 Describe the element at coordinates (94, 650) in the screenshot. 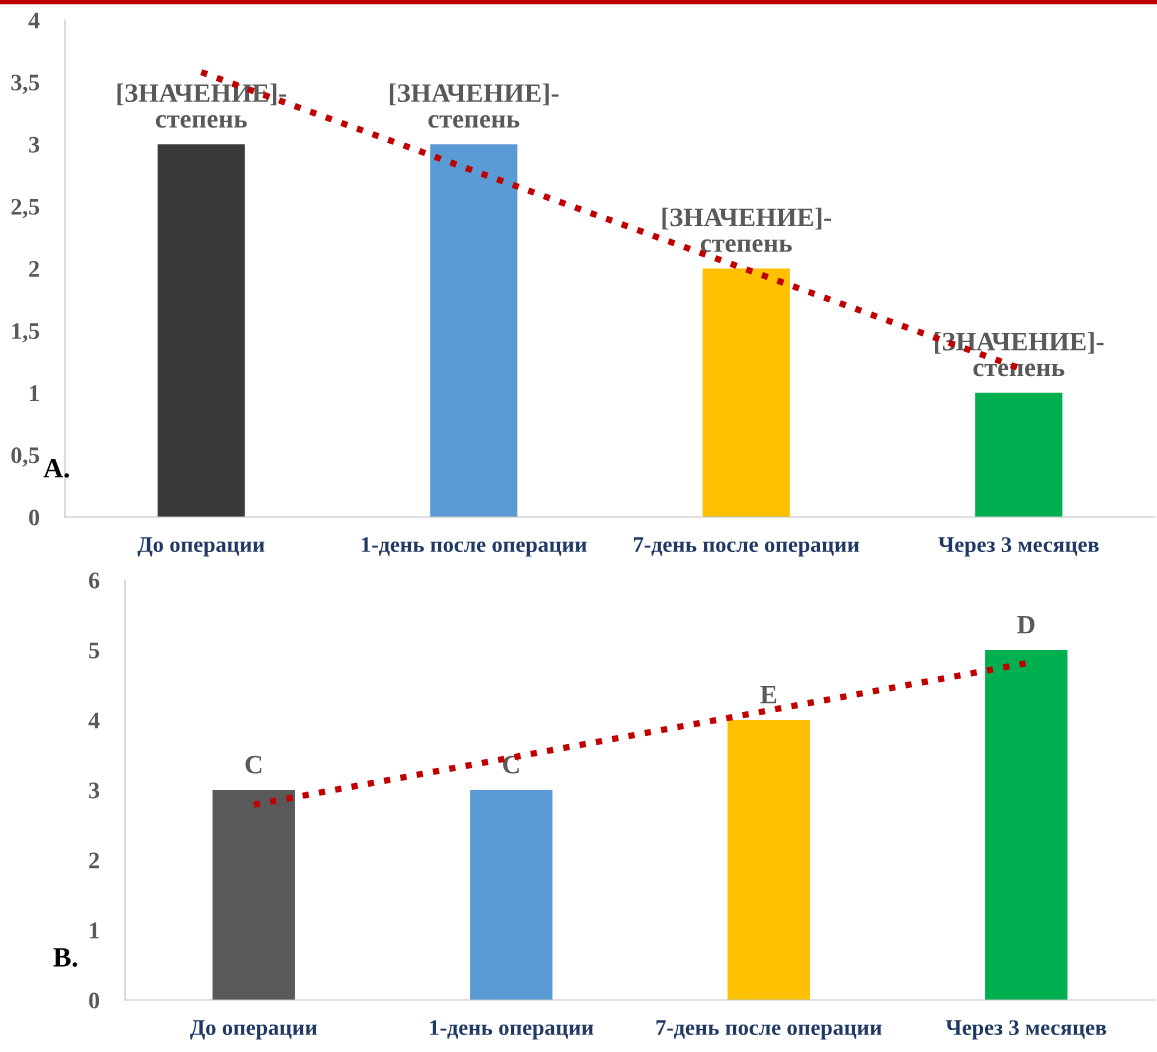

I see `y-tick-label: 5` at that location.